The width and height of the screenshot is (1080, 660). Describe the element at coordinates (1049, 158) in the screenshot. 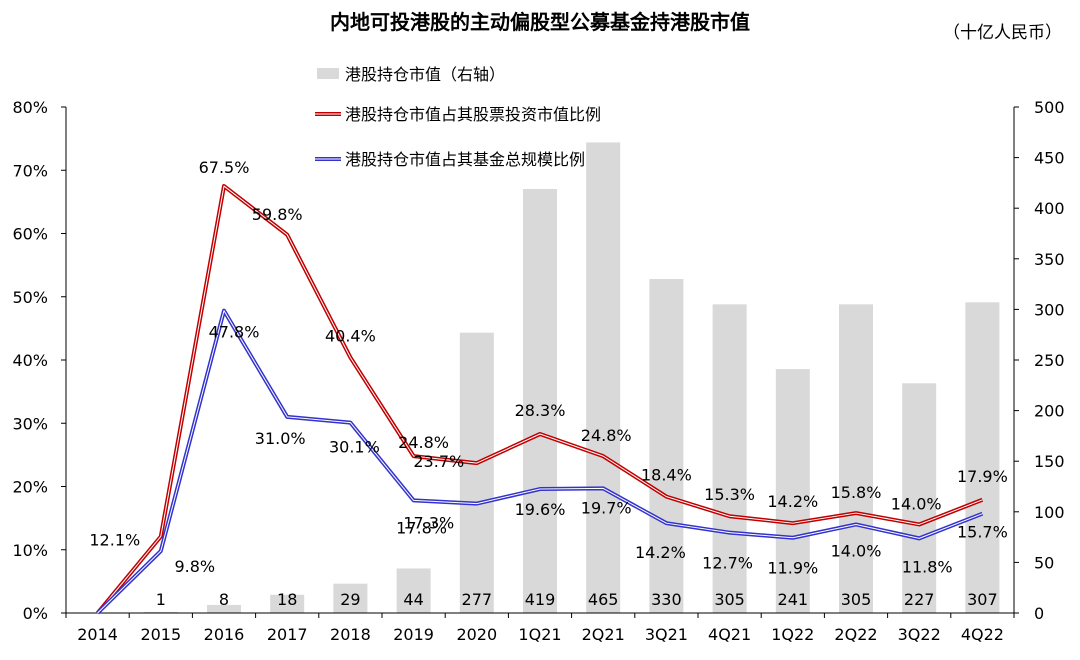

I see `right-tick-label: 450` at that location.